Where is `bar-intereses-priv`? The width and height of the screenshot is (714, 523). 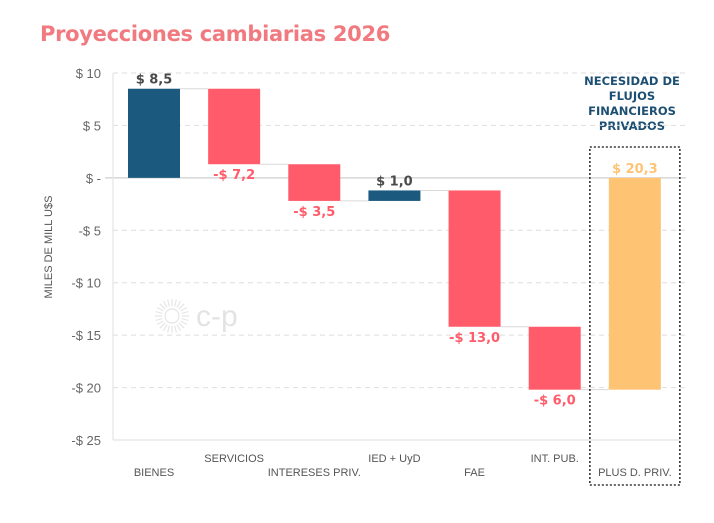 bar-intereses-priv is located at coordinates (314, 182).